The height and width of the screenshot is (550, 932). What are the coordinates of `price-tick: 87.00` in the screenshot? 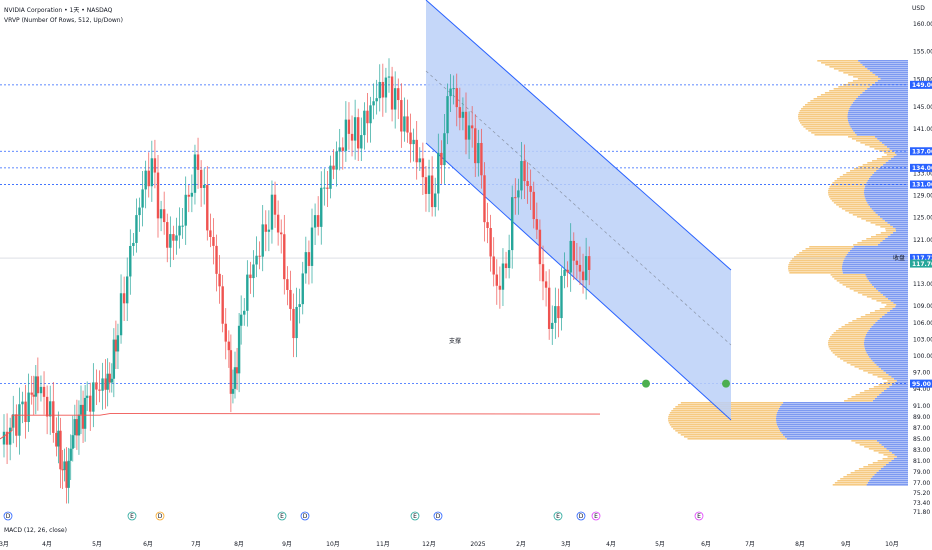 It's located at (921, 428).